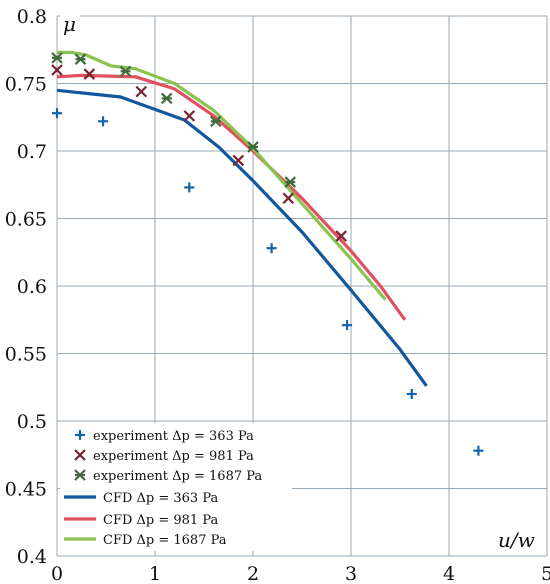  I want to click on legend-entry-label: experiment Δp = 981 Pa, so click(173, 456).